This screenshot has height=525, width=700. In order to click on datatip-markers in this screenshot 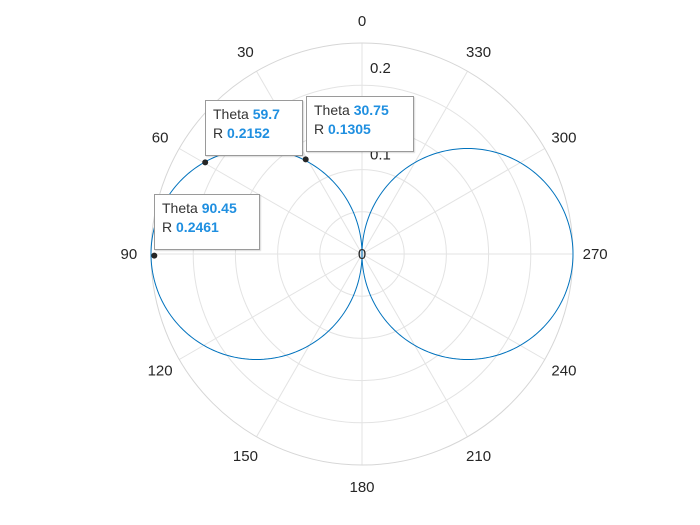, I will do `click(230, 207)`.